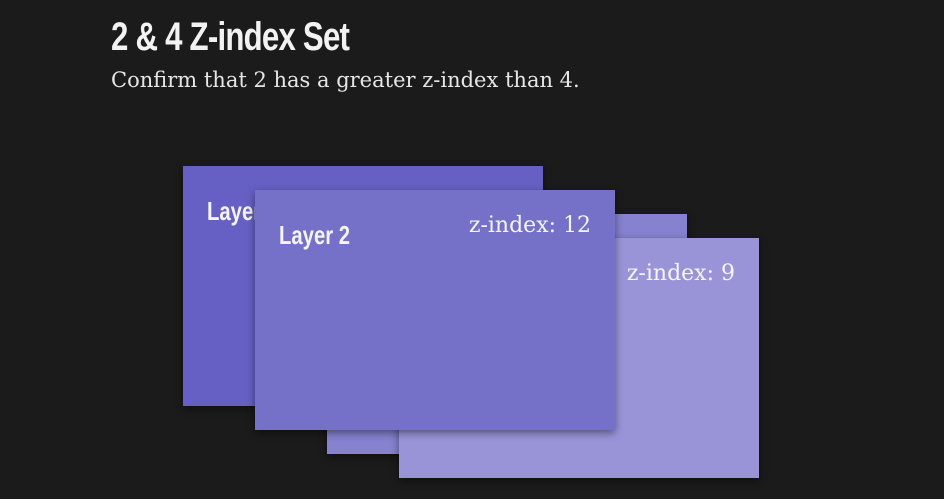  What do you see at coordinates (529, 225) in the screenshot?
I see `z-index-label: z-index: 12` at bounding box center [529, 225].